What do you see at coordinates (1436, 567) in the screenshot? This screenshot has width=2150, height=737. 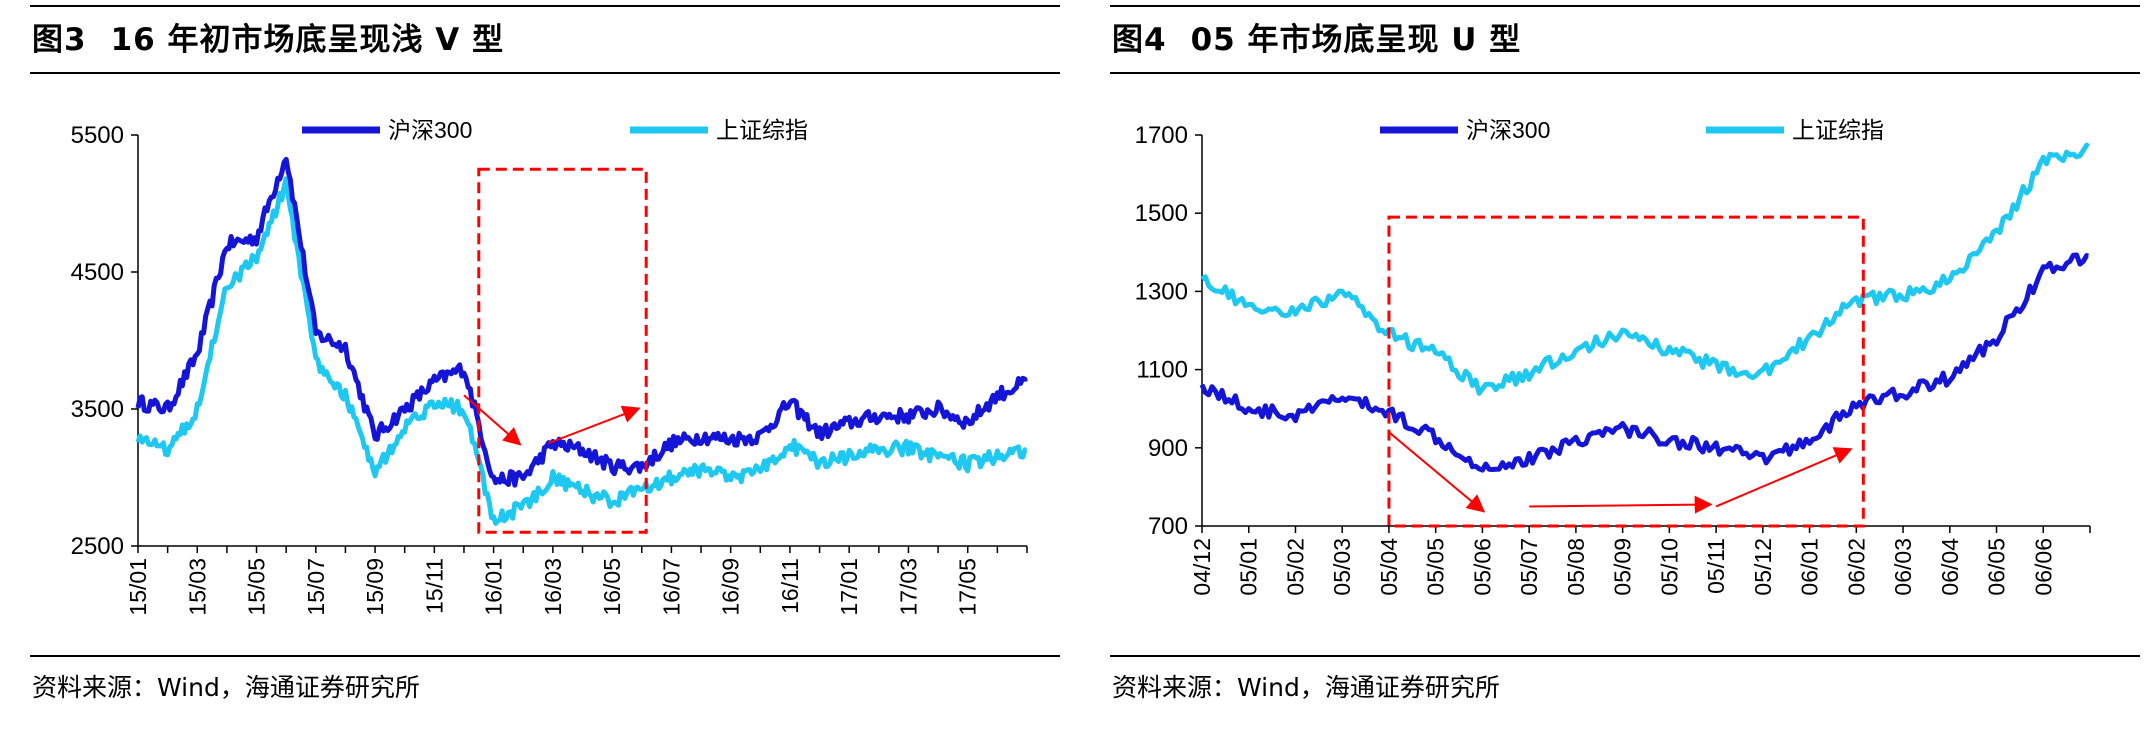 I see `x-tick-label: 05/05` at bounding box center [1436, 567].